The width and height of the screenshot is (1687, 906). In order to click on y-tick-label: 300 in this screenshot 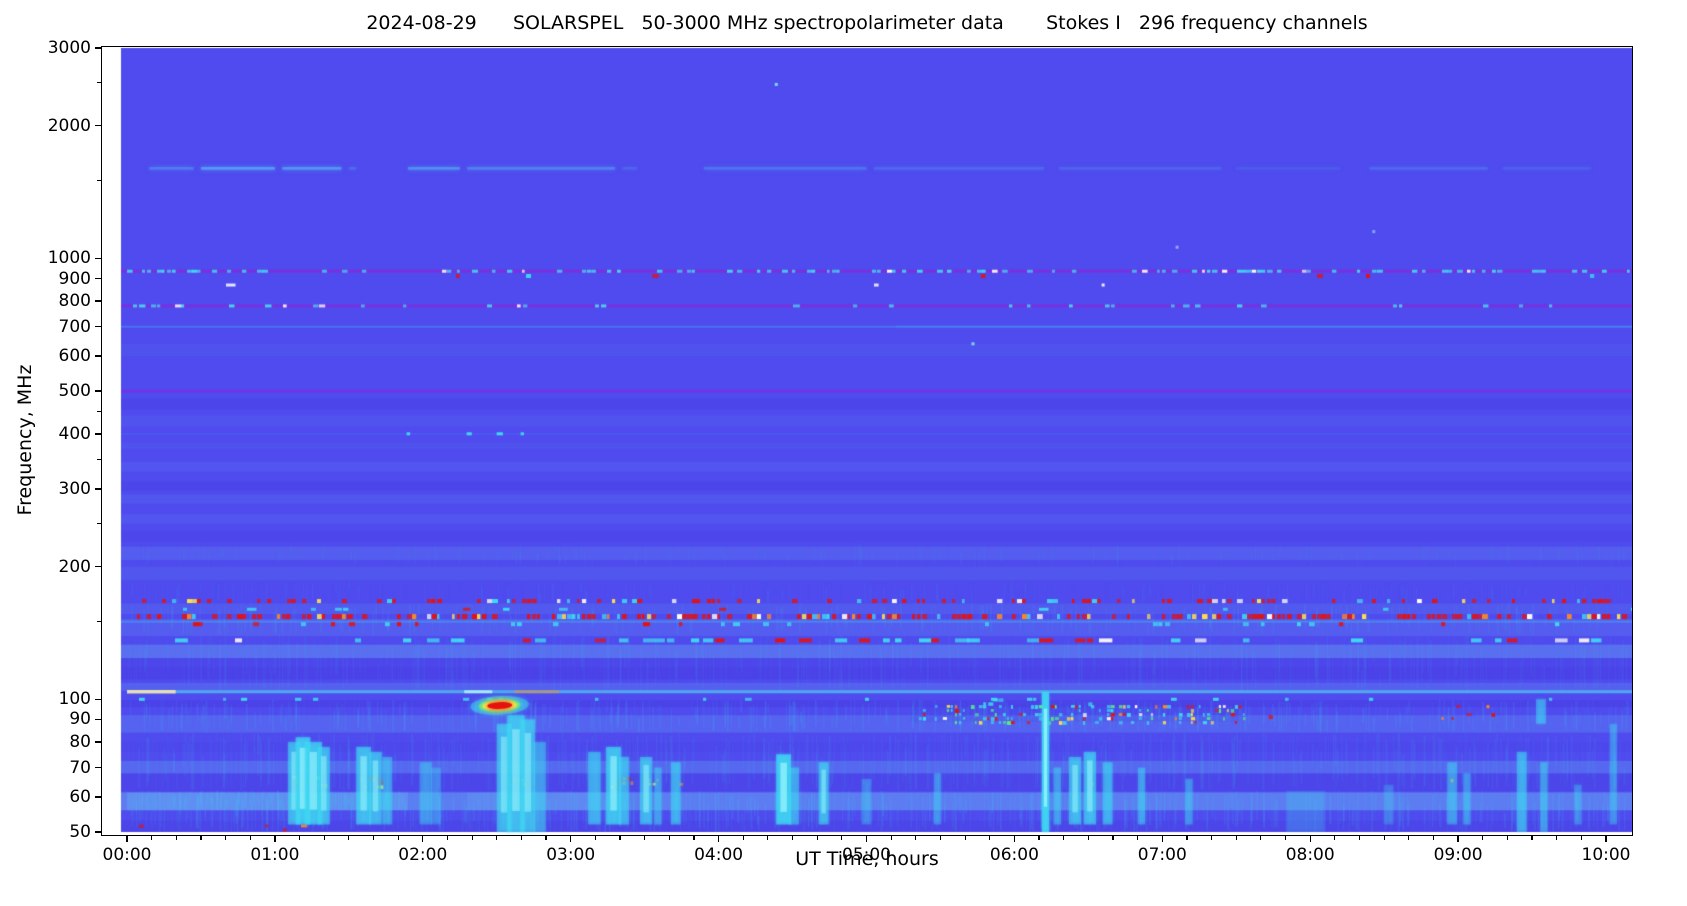, I will do `click(74, 488)`.